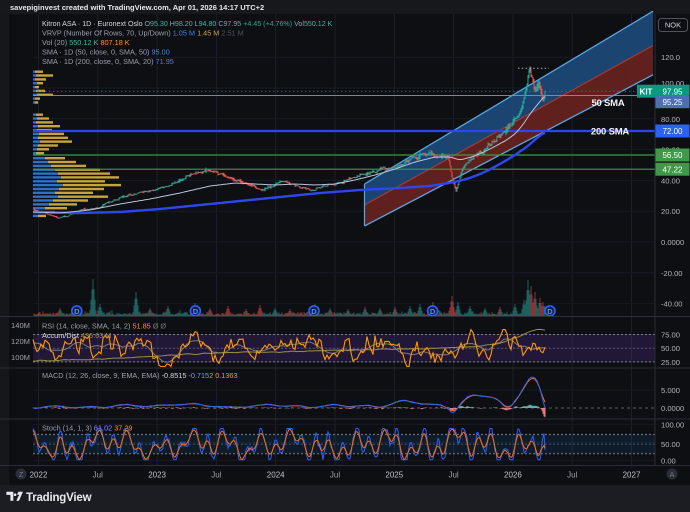 This screenshot has height=512, width=690. What do you see at coordinates (157, 475) in the screenshot?
I see `svg-text: 2023` at bounding box center [157, 475].